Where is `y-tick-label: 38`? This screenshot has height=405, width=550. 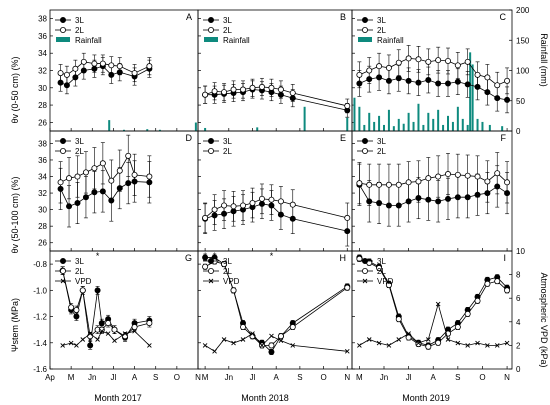 y-tick-label: 38 is located at coordinates (42, 143).